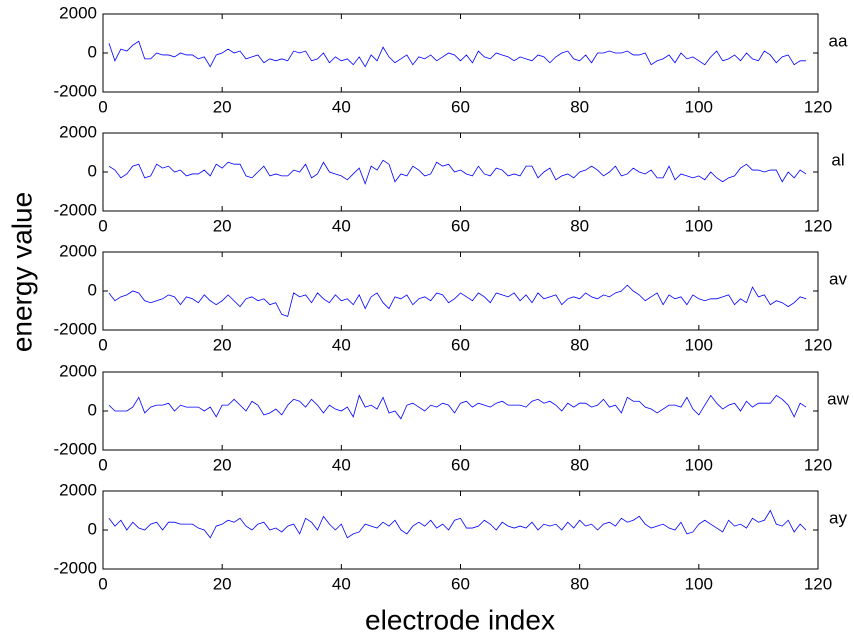 This screenshot has height=642, width=854. Describe the element at coordinates (837, 159) in the screenshot. I see `series-label: al` at that location.